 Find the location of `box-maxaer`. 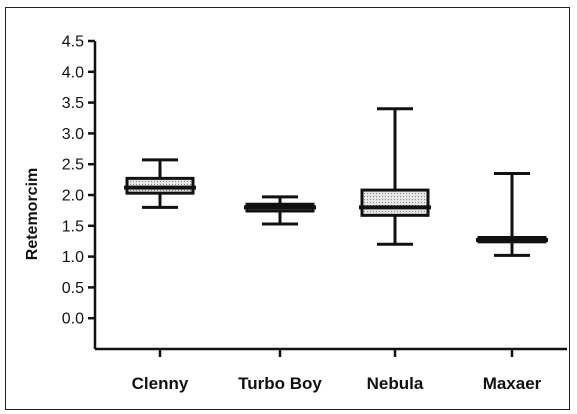

box-maxaer is located at coordinates (512, 214).